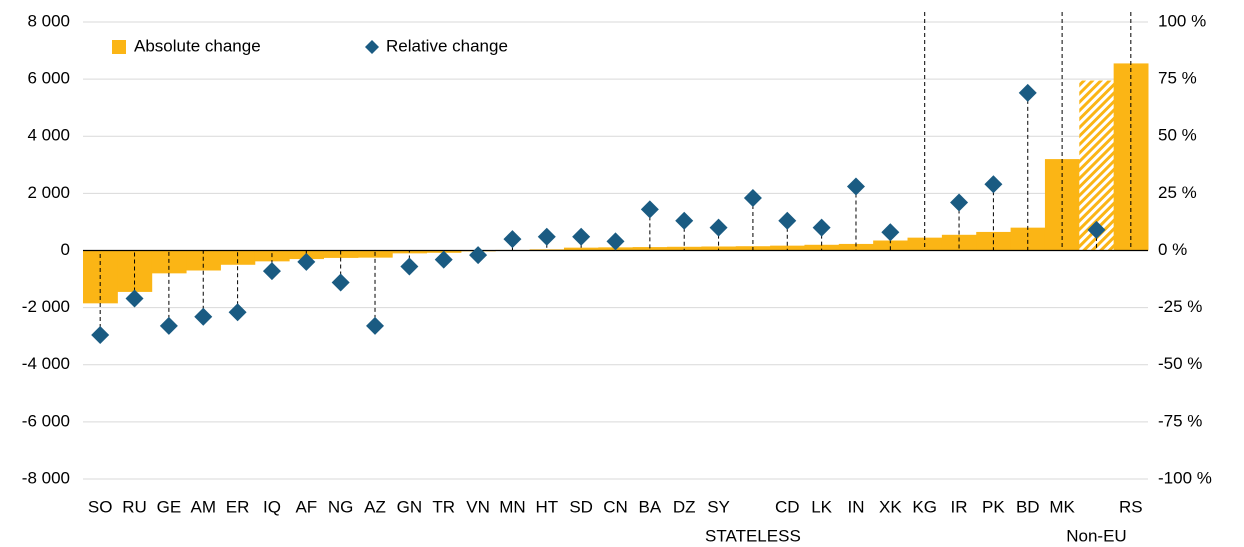 The image size is (1244, 547). What do you see at coordinates (46, 363) in the screenshot?
I see `y-tick-label: -4 000` at bounding box center [46, 363].